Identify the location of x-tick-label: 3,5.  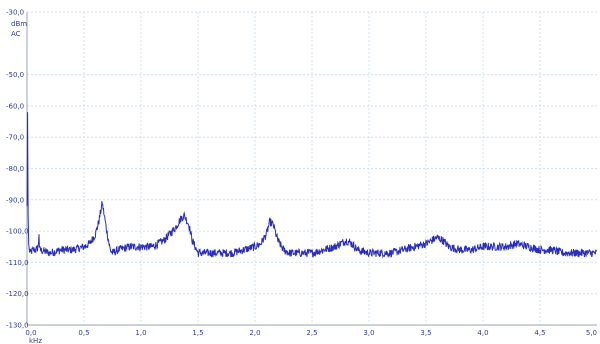
(425, 333).